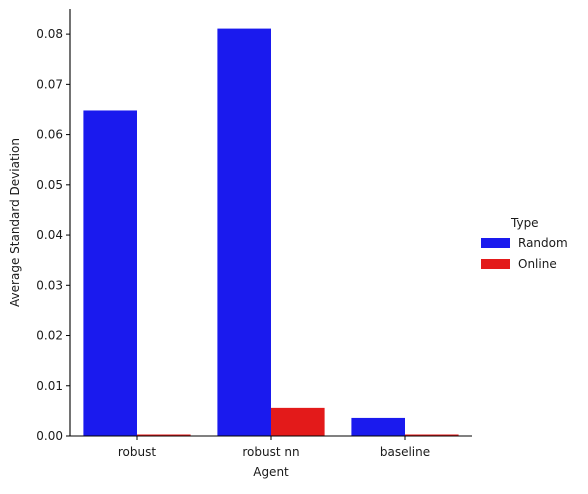 This screenshot has width=588, height=494. What do you see at coordinates (270, 452) in the screenshot?
I see `x-tick-label: robust nn` at bounding box center [270, 452].